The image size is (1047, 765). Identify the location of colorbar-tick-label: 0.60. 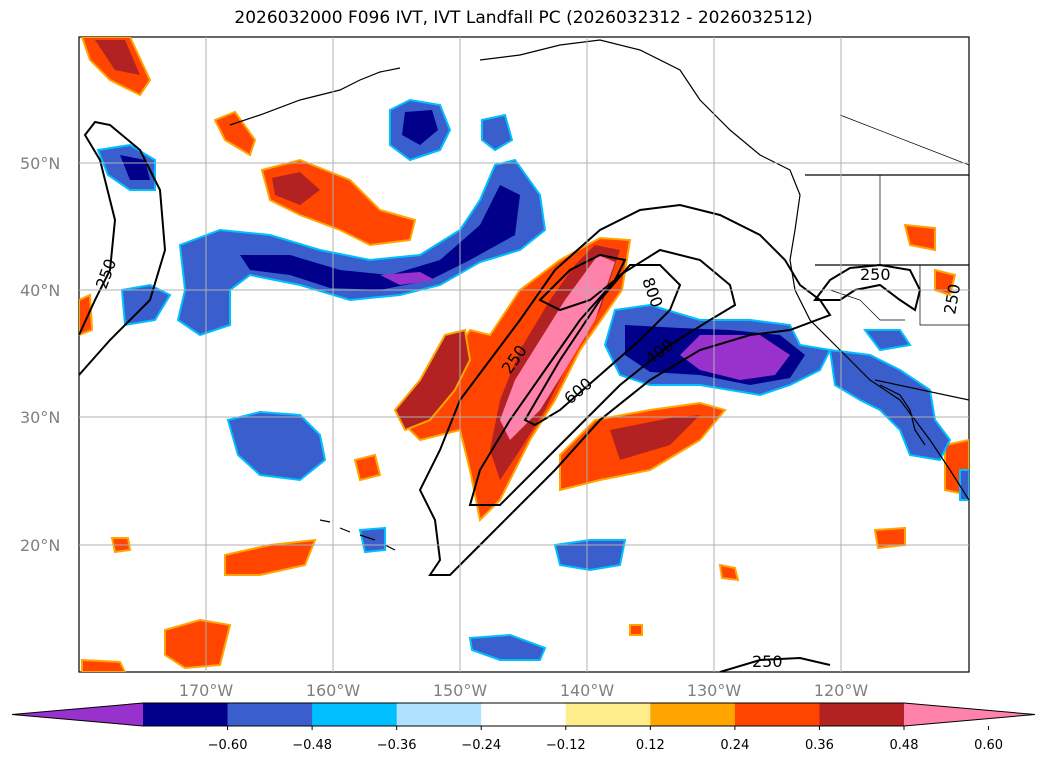
(988, 745).